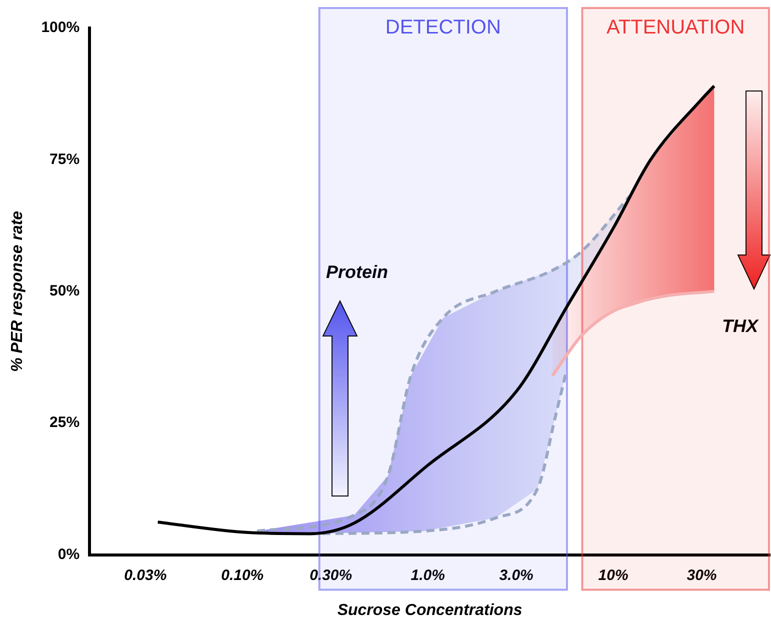  I want to click on x-axis-title: Sucrose Concentrations, so click(429, 610).